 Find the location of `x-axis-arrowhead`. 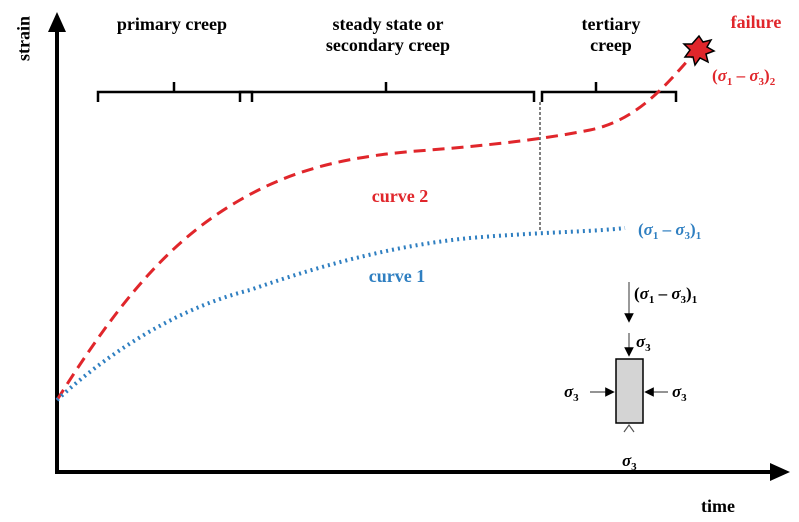

x-axis-arrowhead is located at coordinates (780, 472).